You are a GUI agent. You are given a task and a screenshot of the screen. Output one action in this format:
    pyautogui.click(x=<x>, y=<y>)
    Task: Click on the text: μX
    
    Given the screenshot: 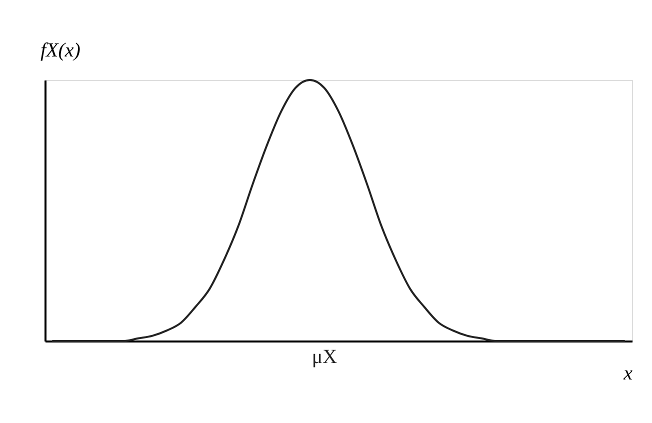 What is the action you would take?
    pyautogui.click(x=325, y=357)
    